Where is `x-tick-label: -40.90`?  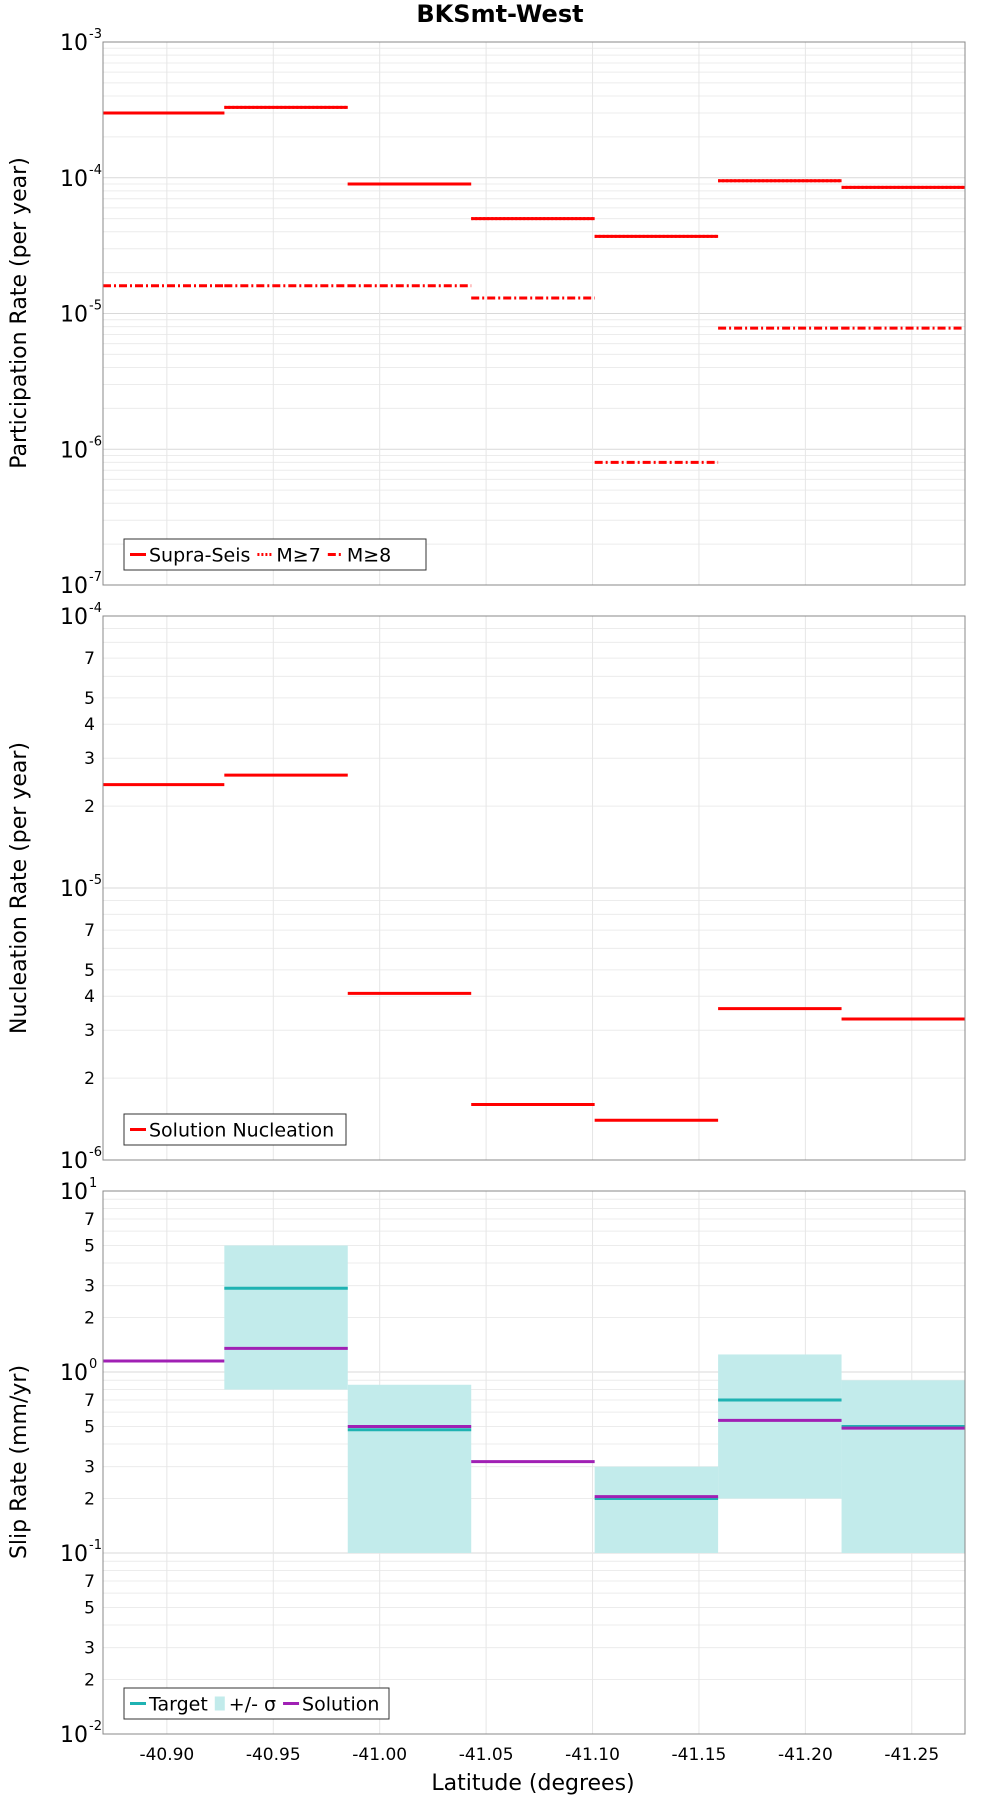 x-tick-label: -40.90 is located at coordinates (166, 1755).